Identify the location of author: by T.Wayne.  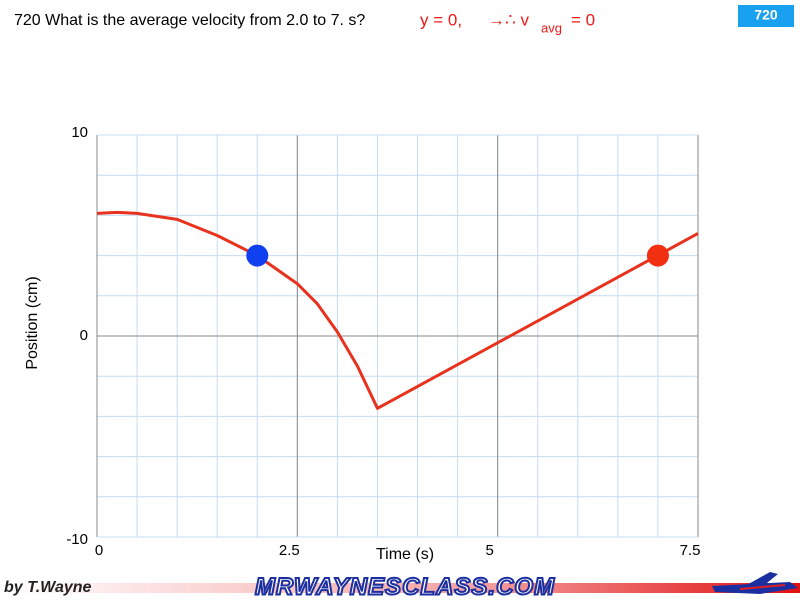
(48, 587).